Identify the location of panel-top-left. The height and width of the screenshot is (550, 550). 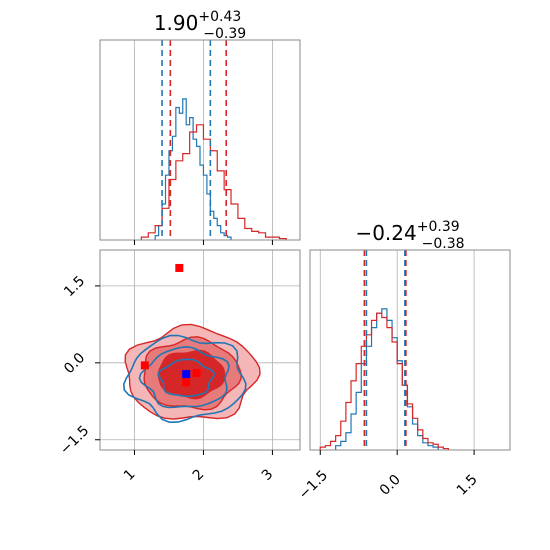
(200, 142).